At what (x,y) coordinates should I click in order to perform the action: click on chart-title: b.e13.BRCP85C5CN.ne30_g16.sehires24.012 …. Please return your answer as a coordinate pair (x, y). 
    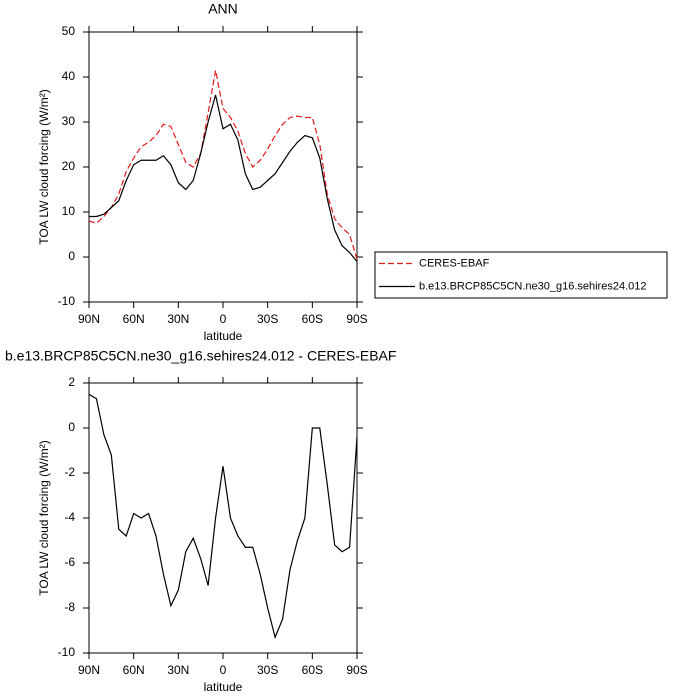
    Looking at the image, I should click on (200, 356).